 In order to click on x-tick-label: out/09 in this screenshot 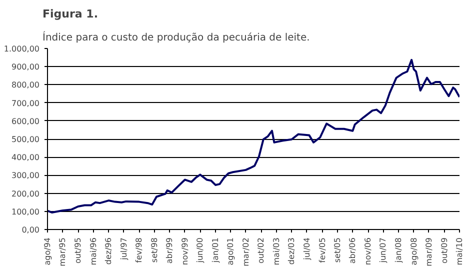, I will do `click(444, 250)`.